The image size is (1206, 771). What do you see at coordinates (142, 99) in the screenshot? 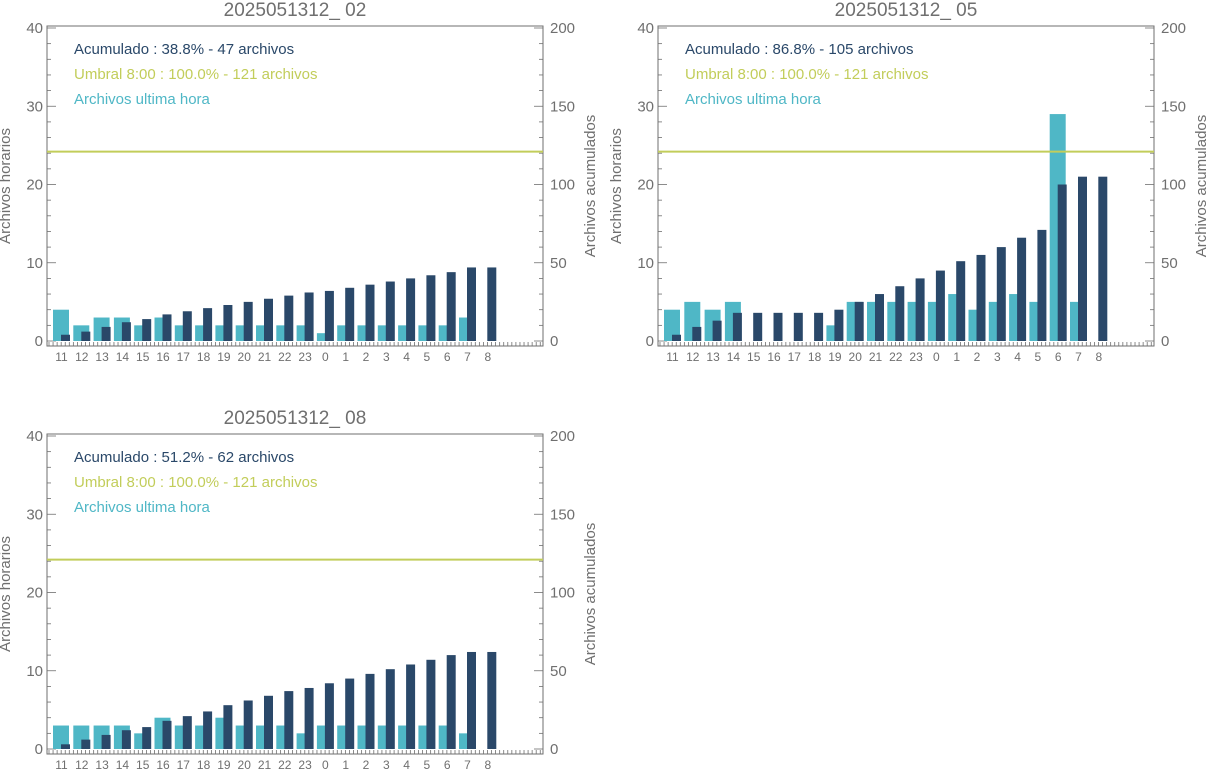
I see `legend-entry: Archivos ultima hora` at bounding box center [142, 99].